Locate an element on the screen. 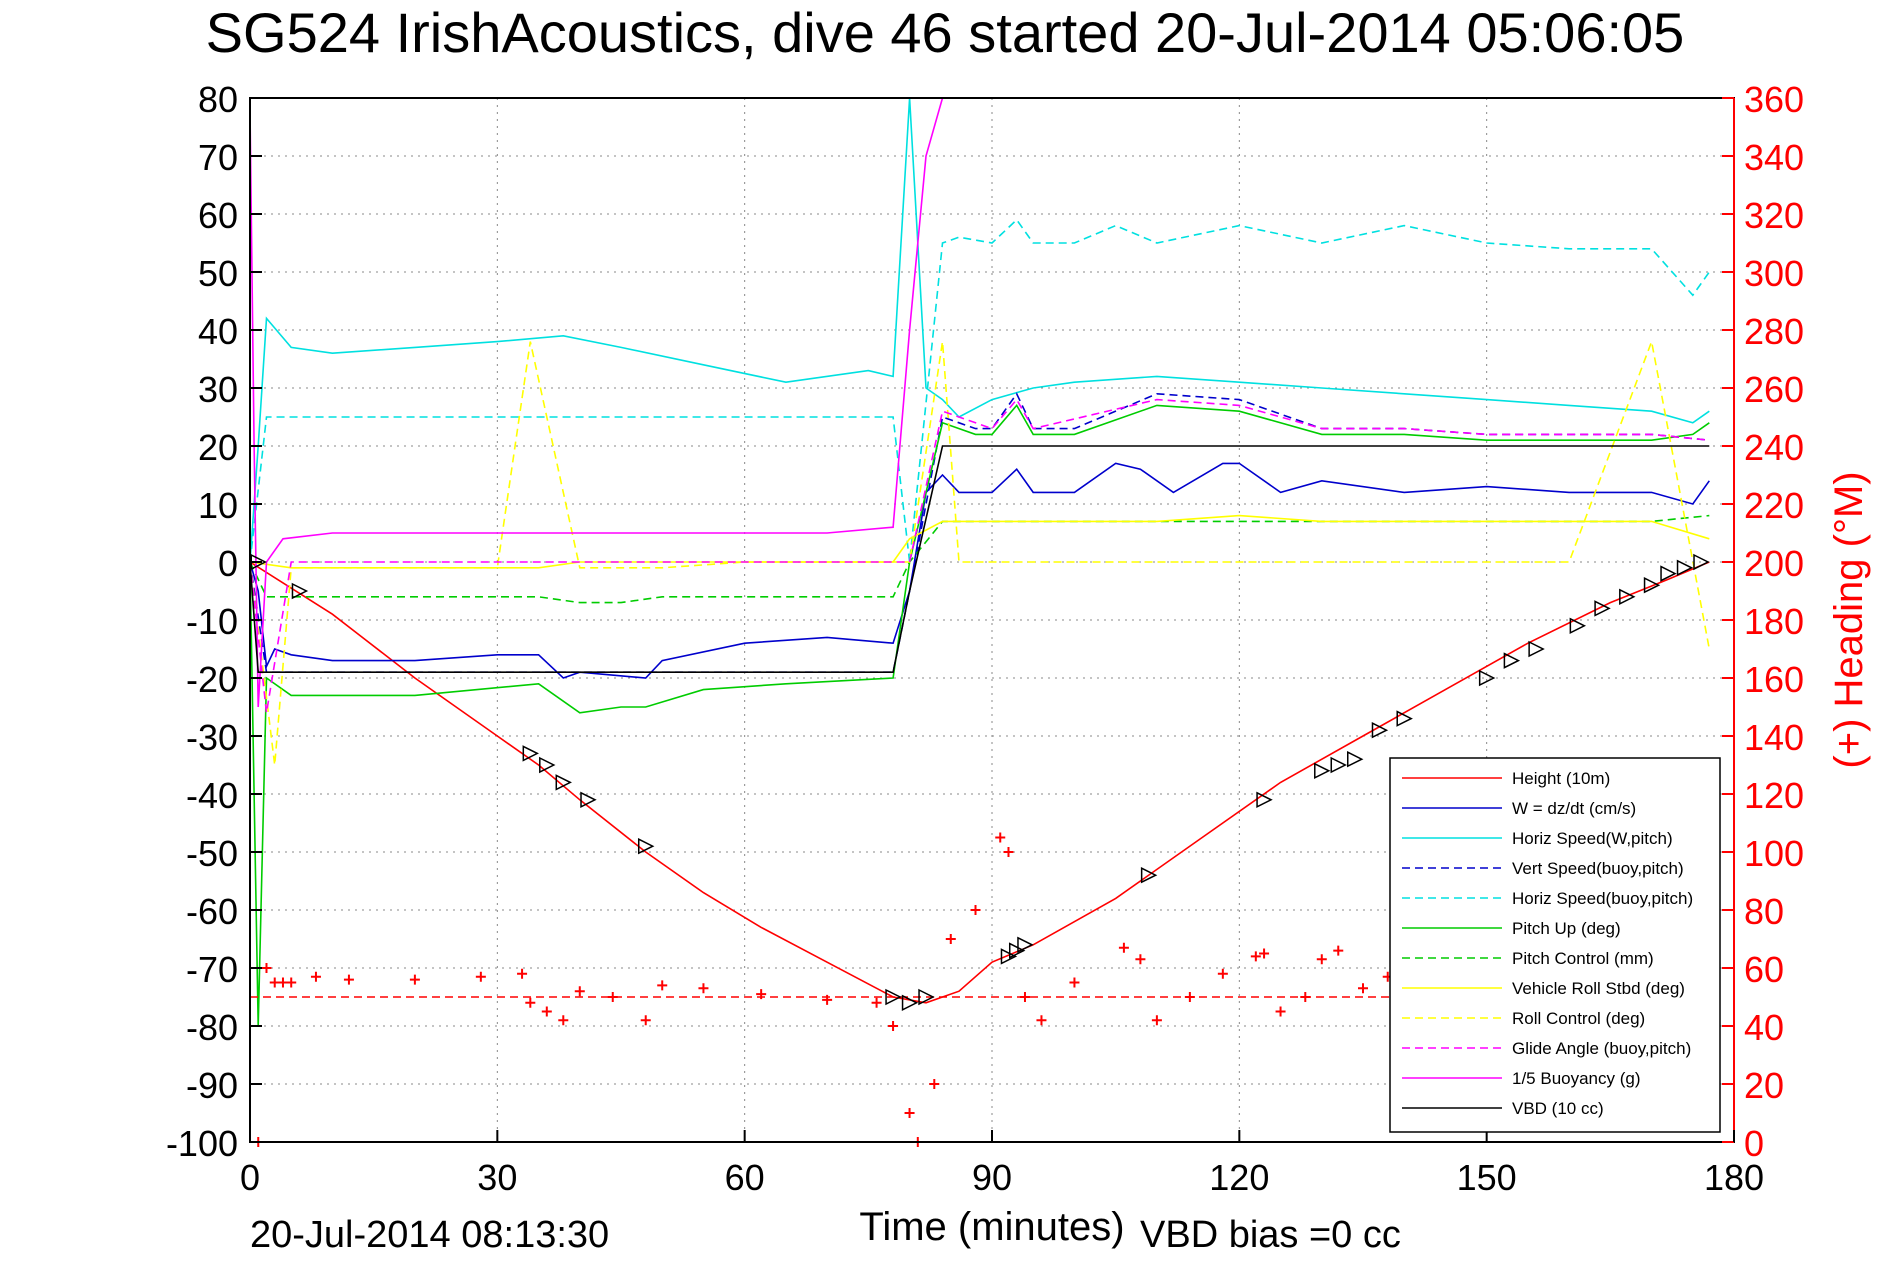 The image size is (1891, 1262). y-tick-label: -40 is located at coordinates (212, 795).